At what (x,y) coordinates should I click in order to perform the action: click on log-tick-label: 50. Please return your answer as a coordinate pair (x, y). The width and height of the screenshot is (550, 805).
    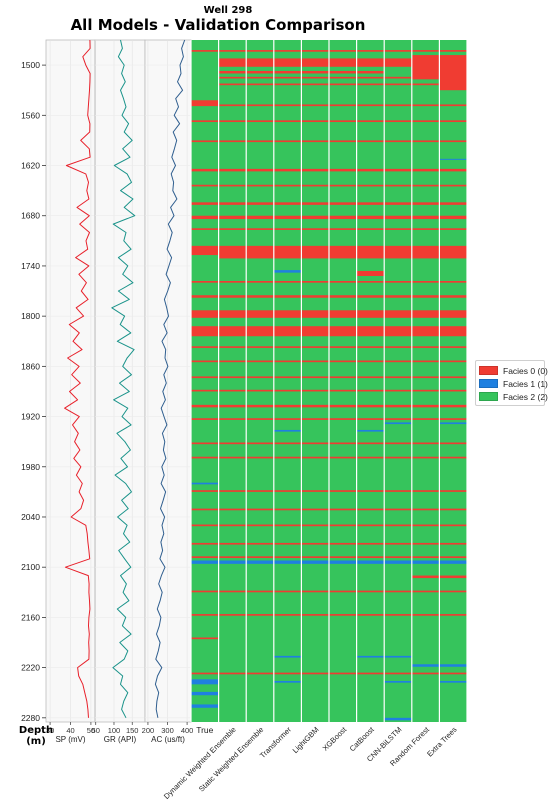
    Looking at the image, I should click on (91, 730).